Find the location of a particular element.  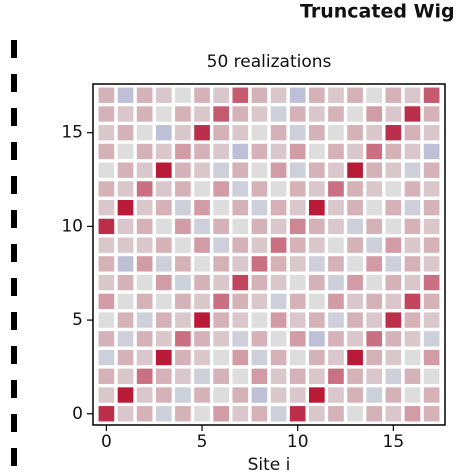

chart-title: Truncated Wig is located at coordinates (377, 12).